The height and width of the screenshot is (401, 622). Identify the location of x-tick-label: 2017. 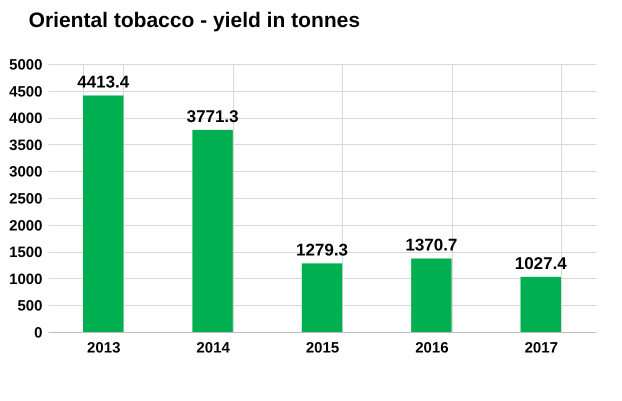
(541, 348).